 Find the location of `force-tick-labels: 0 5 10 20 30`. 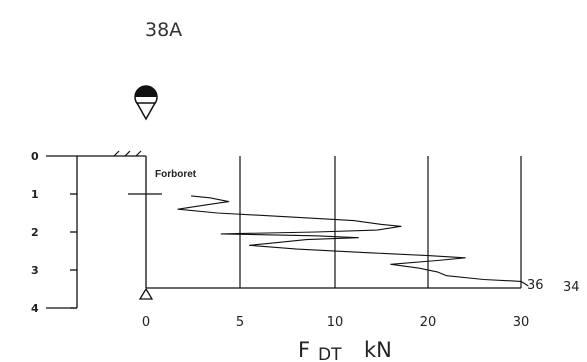

force-tick-labels: 0 5 10 20 30 is located at coordinates (335, 322).